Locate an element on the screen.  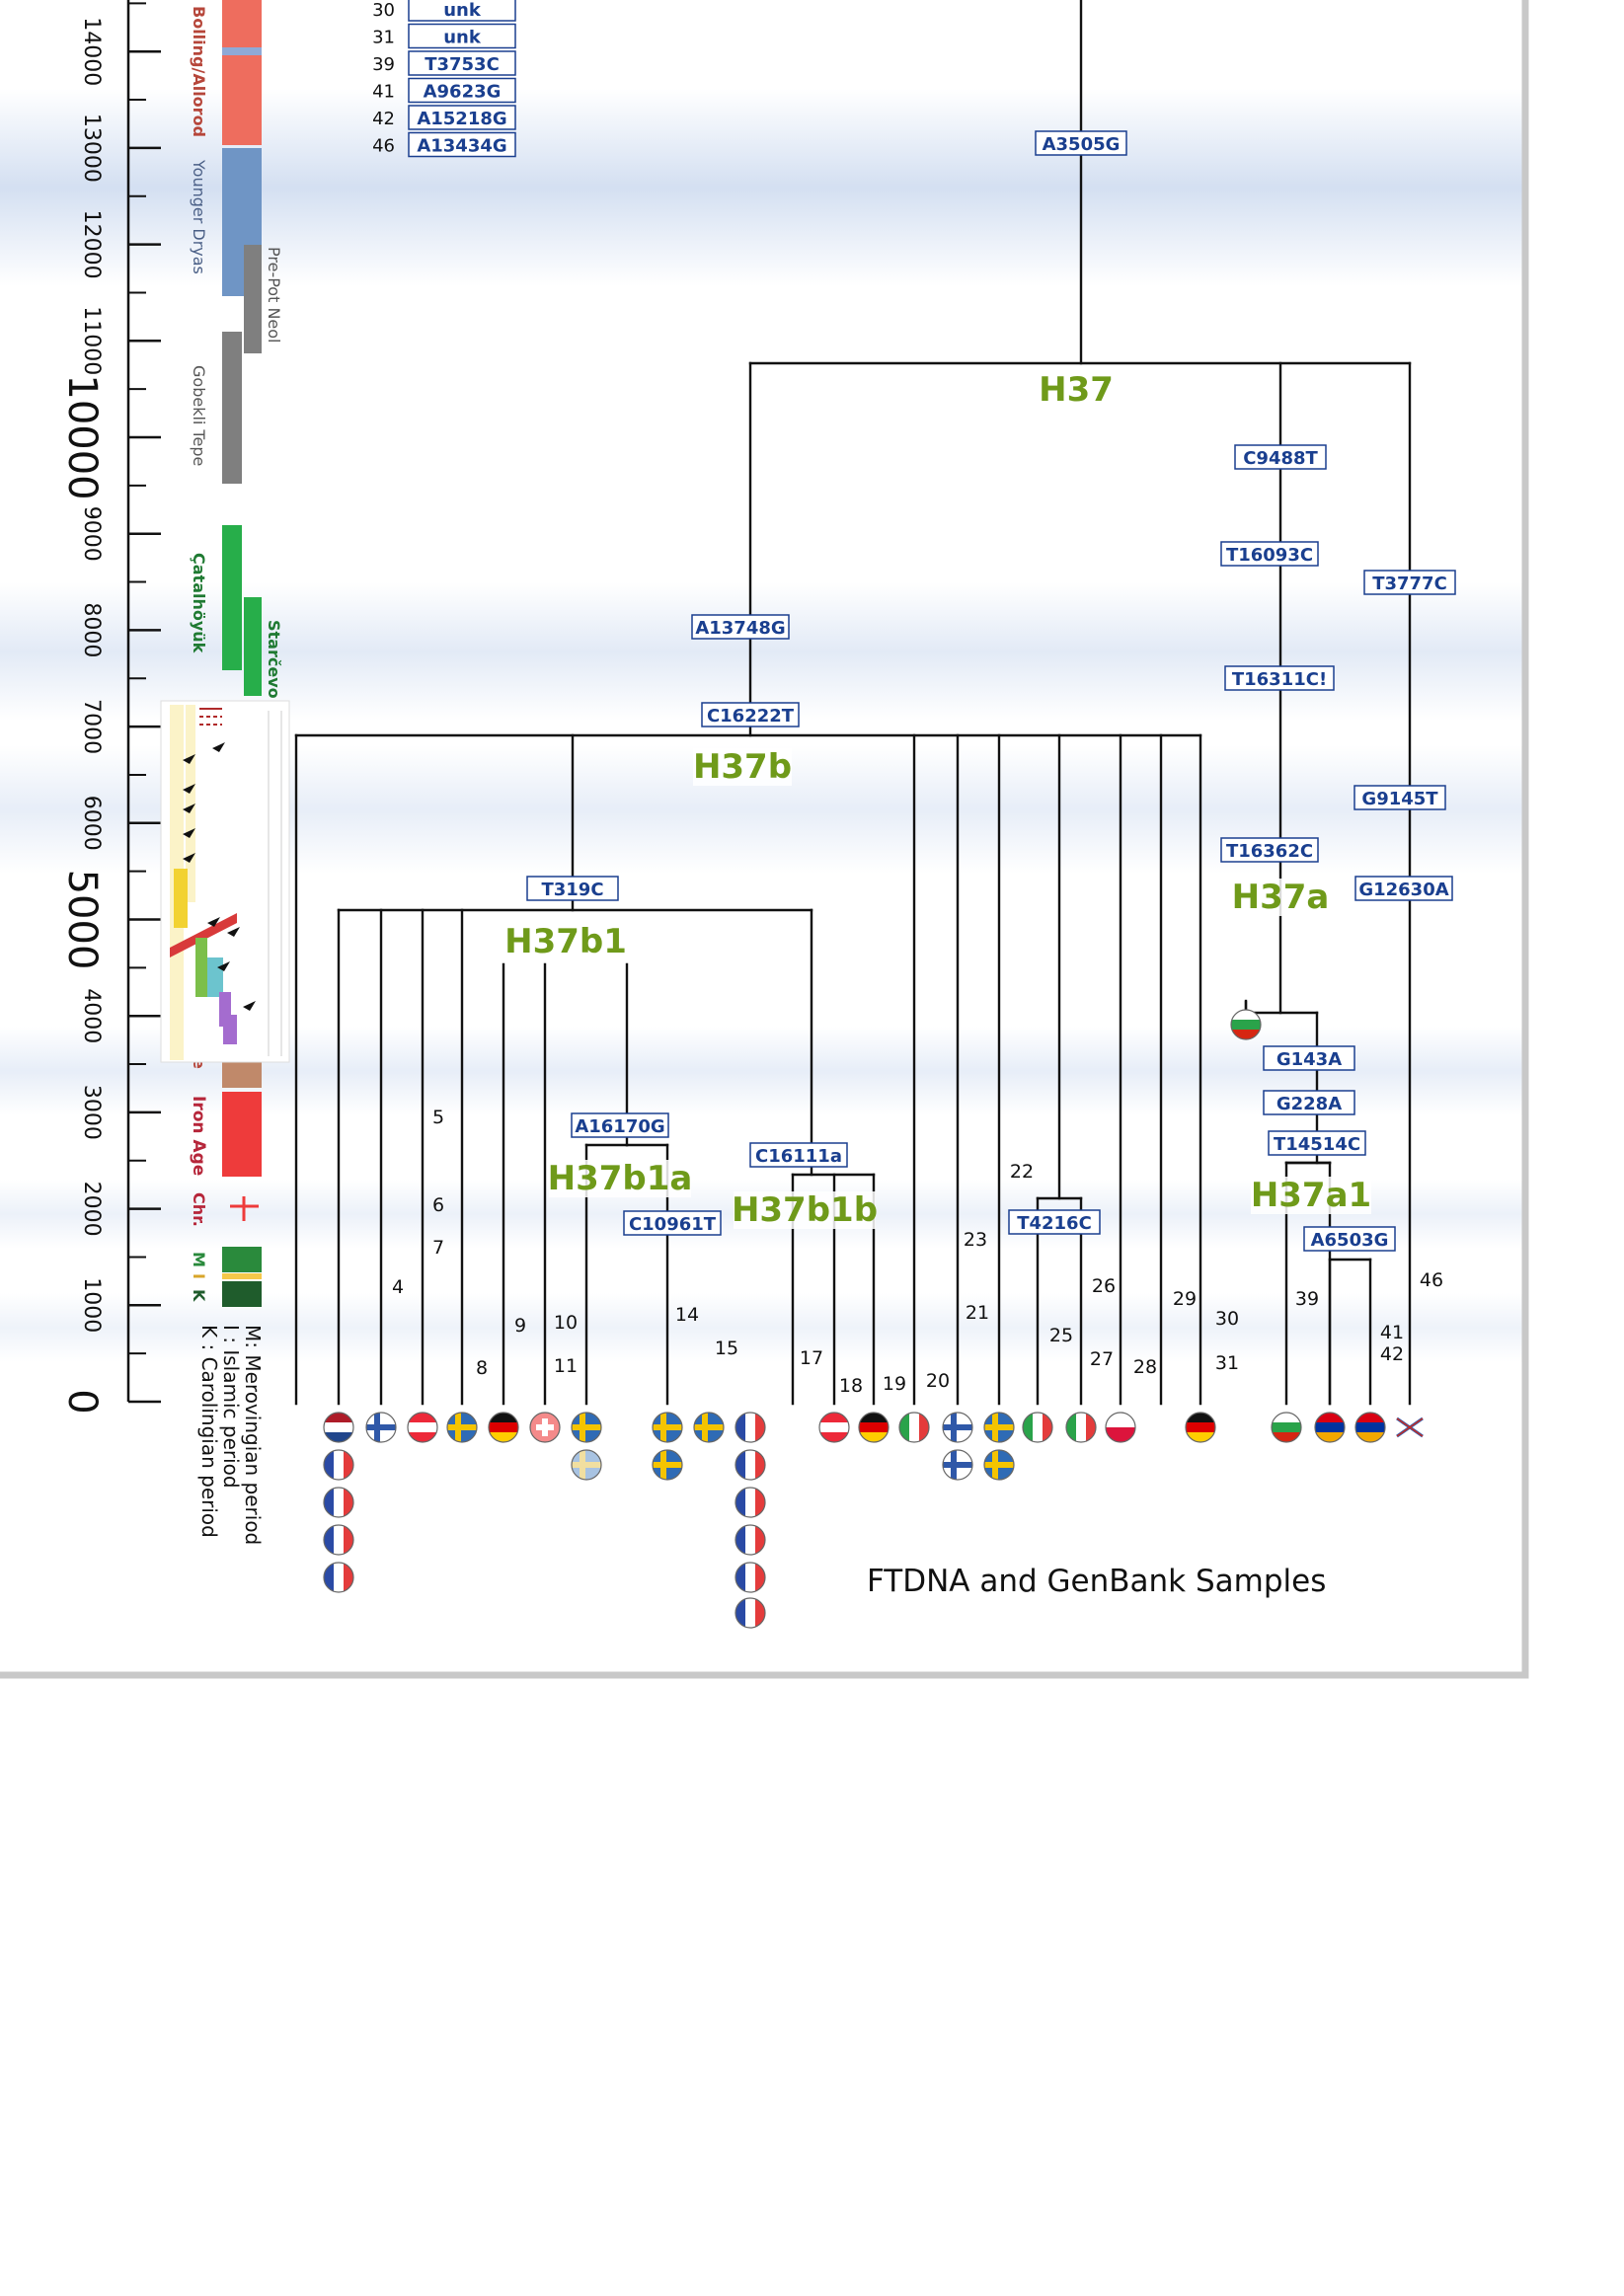
starcevo-bar is located at coordinates (253, 646).